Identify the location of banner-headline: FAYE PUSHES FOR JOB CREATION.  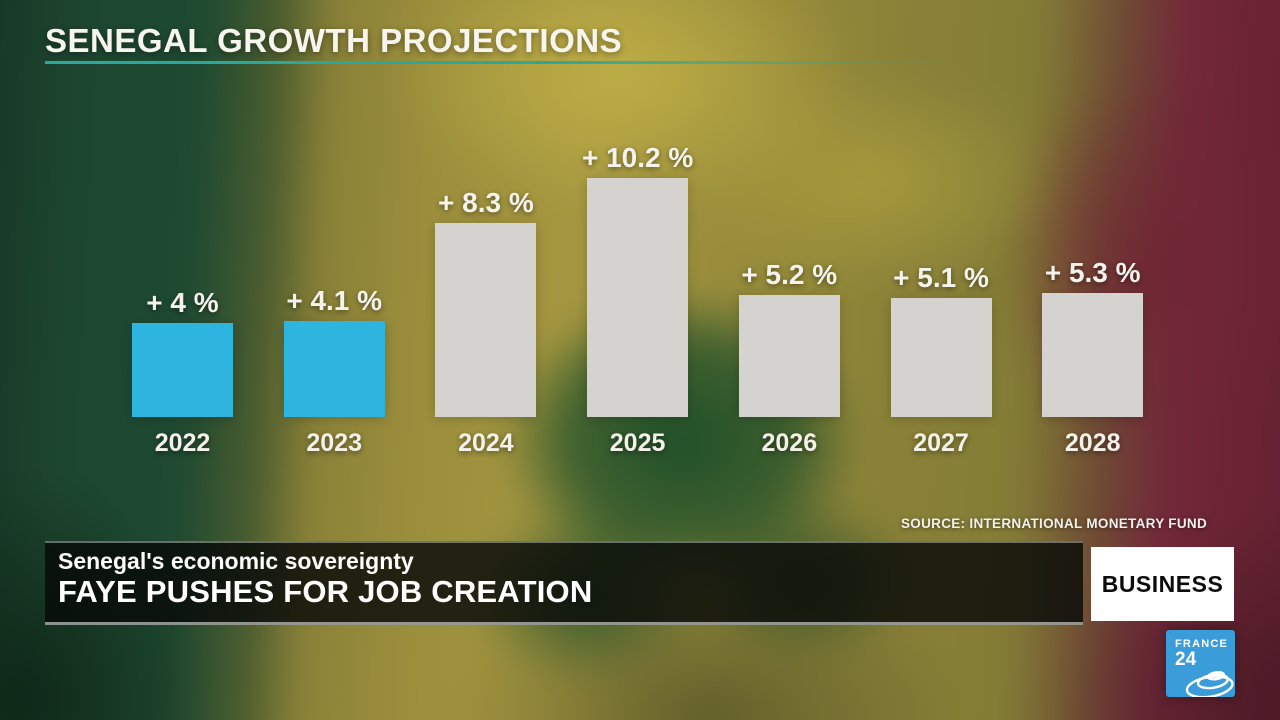
(325, 592).